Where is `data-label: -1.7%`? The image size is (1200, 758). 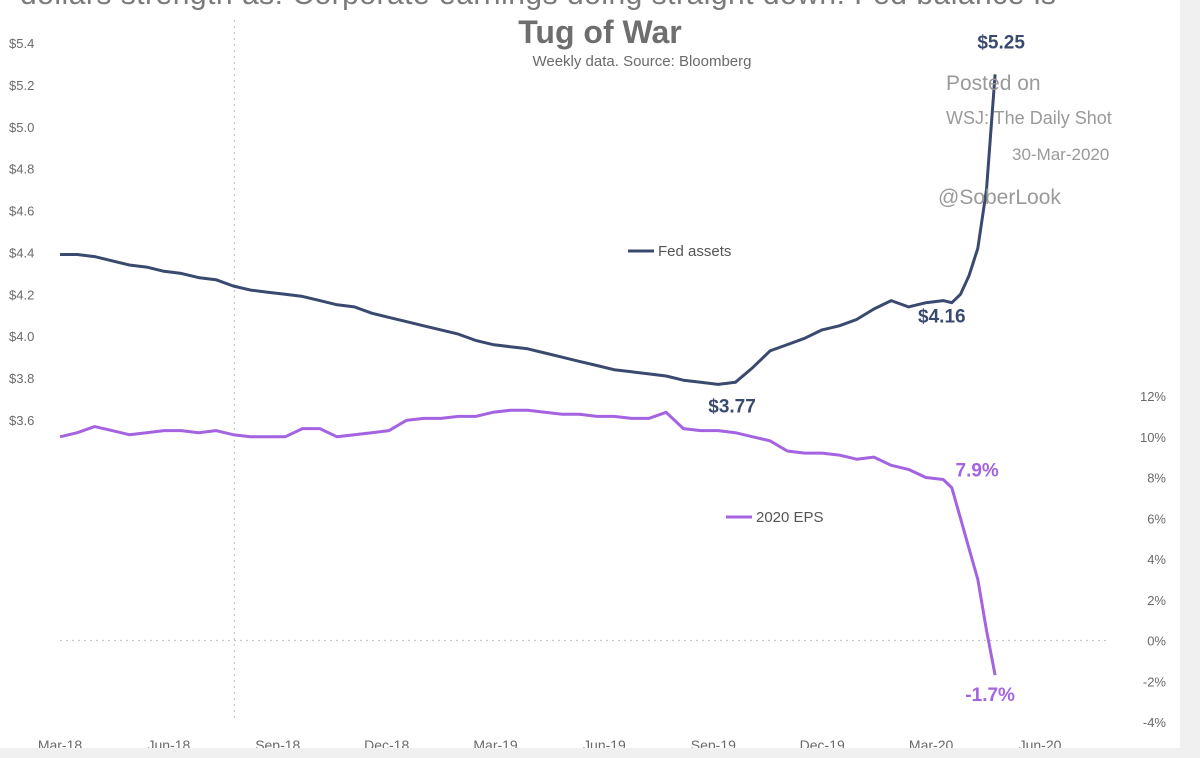 data-label: -1.7% is located at coordinates (990, 695).